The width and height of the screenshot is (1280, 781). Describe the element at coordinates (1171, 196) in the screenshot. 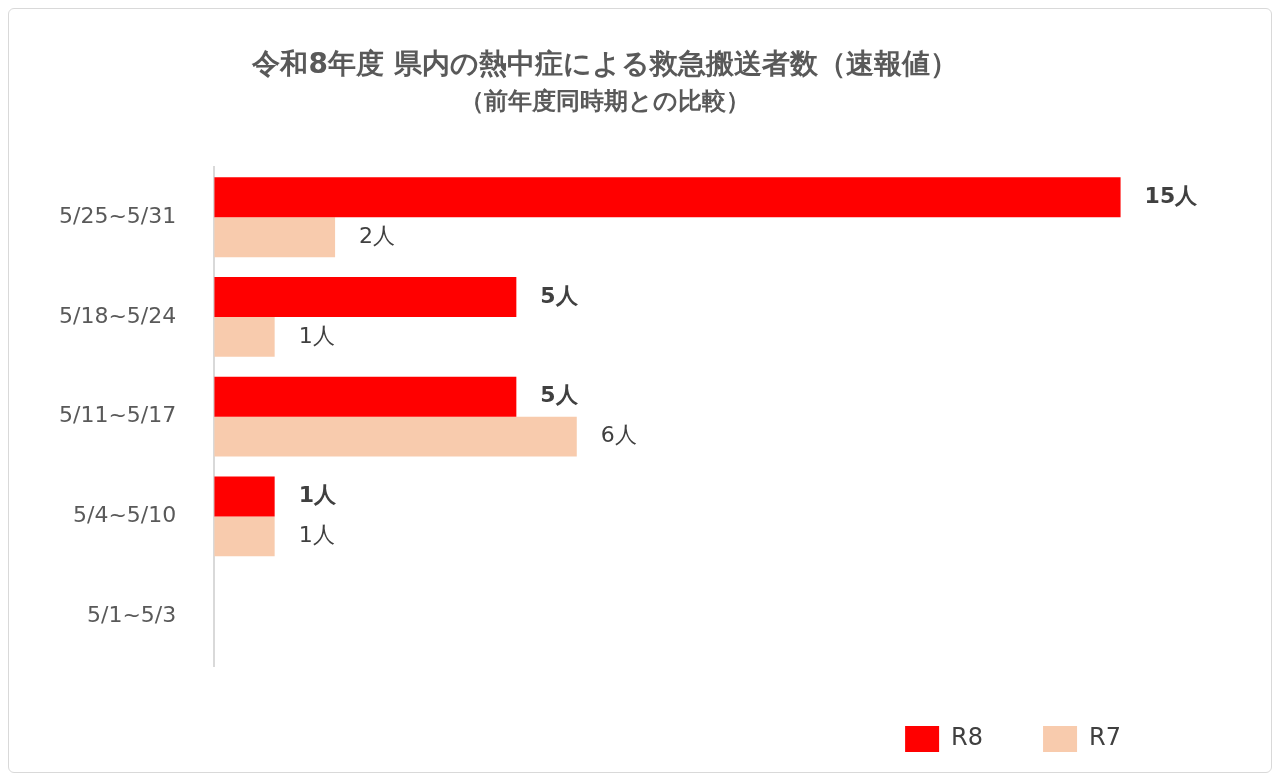

I see `data-label: 15人` at that location.